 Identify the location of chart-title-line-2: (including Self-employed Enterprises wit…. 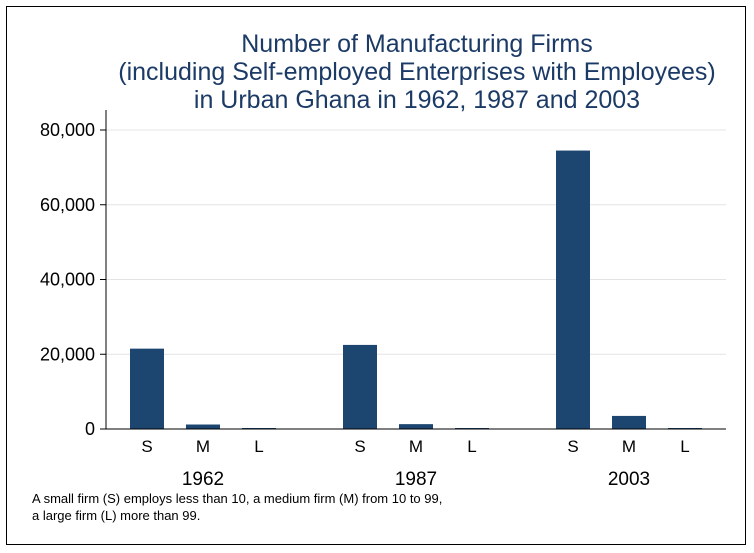
(417, 72).